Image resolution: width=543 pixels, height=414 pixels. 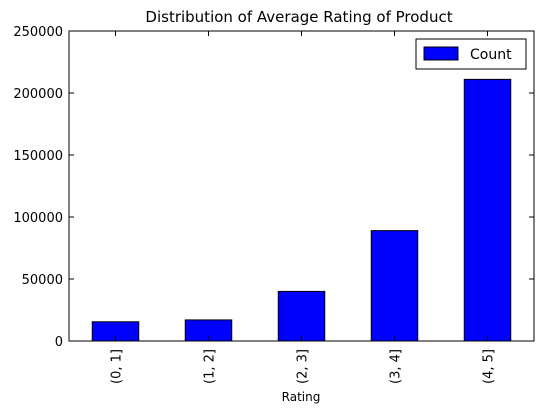 I want to click on legend-label-count: Count, so click(x=491, y=55).